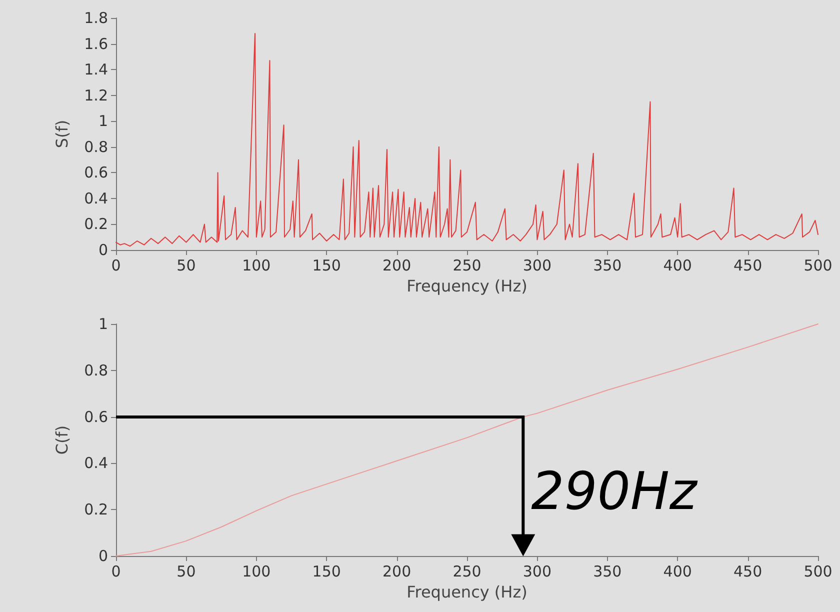 The height and width of the screenshot is (612, 840). What do you see at coordinates (96, 18) in the screenshot?
I see `y-tick-label: 1.8` at bounding box center [96, 18].